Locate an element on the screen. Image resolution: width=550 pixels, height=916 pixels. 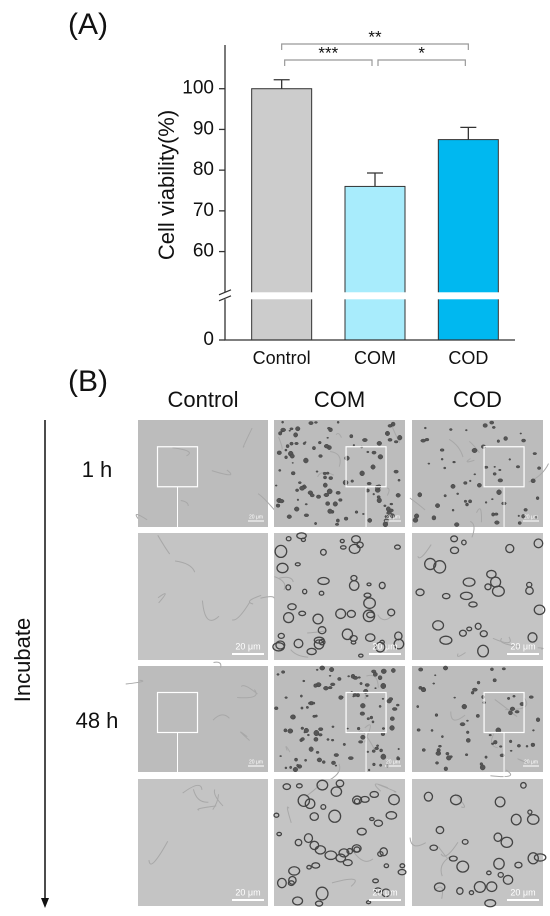
bar is located at coordinates (282, 214).